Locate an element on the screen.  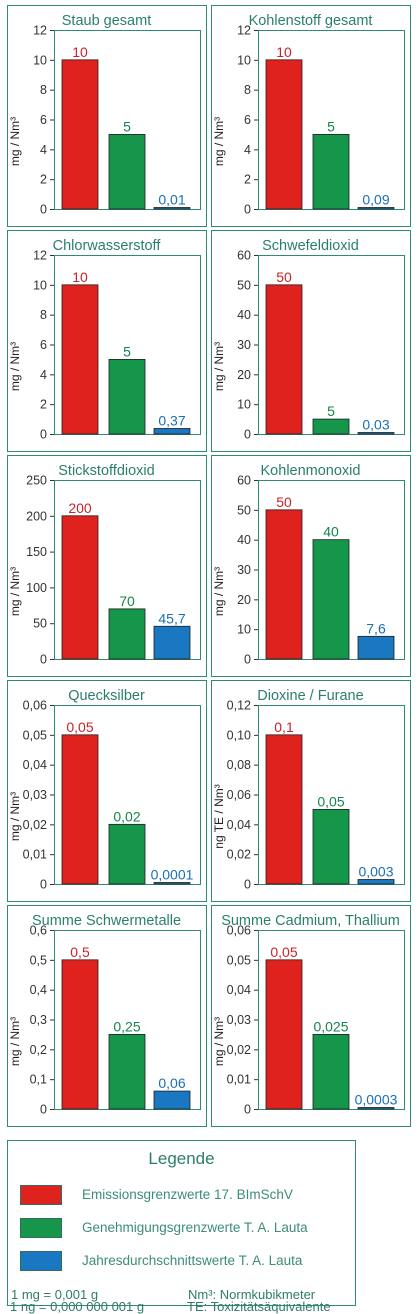
chart-panel: Chlorwasserstoff 0 2 4 6 8 10 12 mg / Nm³ 10 5 0,37 is located at coordinates (107, 341).